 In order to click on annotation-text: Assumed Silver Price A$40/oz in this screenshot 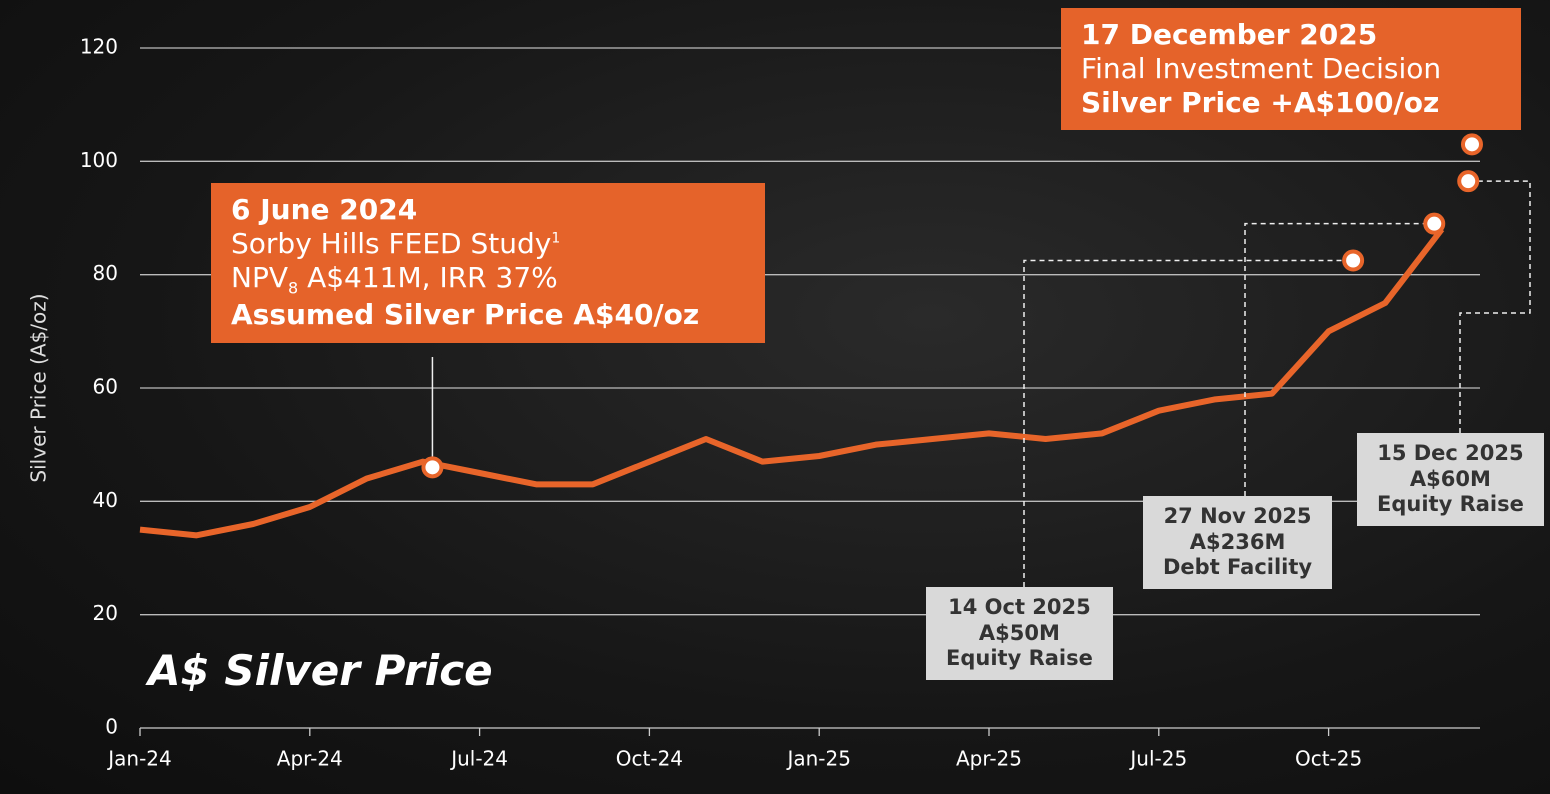, I will do `click(465, 315)`.